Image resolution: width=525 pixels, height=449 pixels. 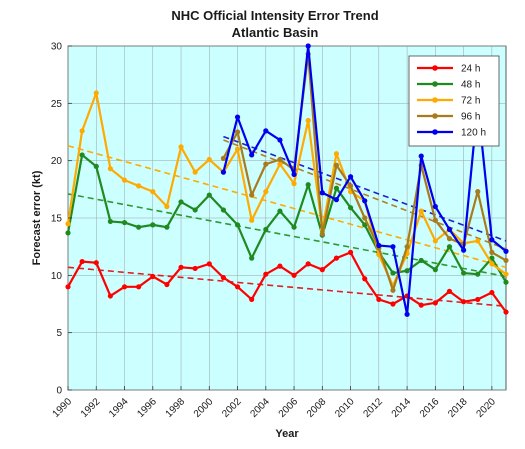 What do you see at coordinates (402, 408) in the screenshot?
I see `x-tick-label: 2014` at bounding box center [402, 408].